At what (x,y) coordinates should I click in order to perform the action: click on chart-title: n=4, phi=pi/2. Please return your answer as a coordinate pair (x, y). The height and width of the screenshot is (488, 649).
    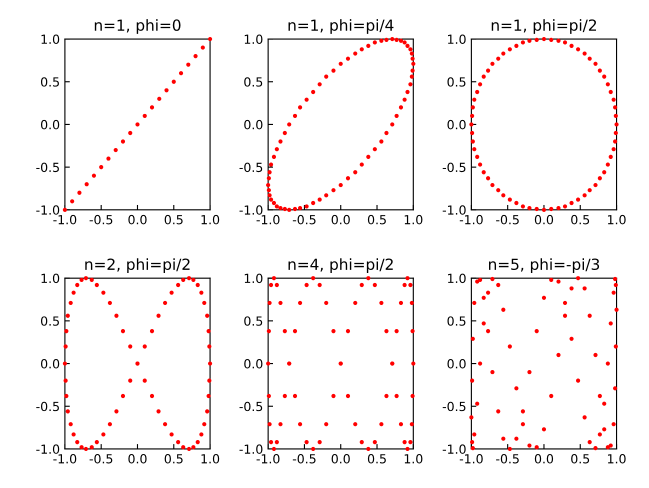
    Looking at the image, I should click on (340, 266).